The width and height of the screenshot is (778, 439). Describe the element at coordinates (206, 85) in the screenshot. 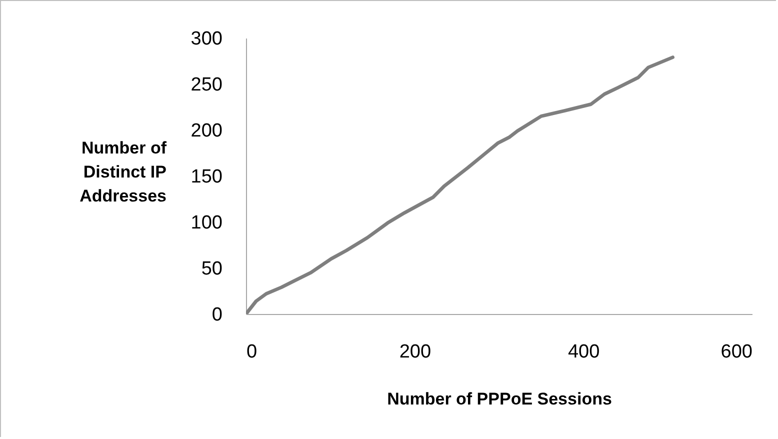

I see `y-tick-label: 250` at that location.